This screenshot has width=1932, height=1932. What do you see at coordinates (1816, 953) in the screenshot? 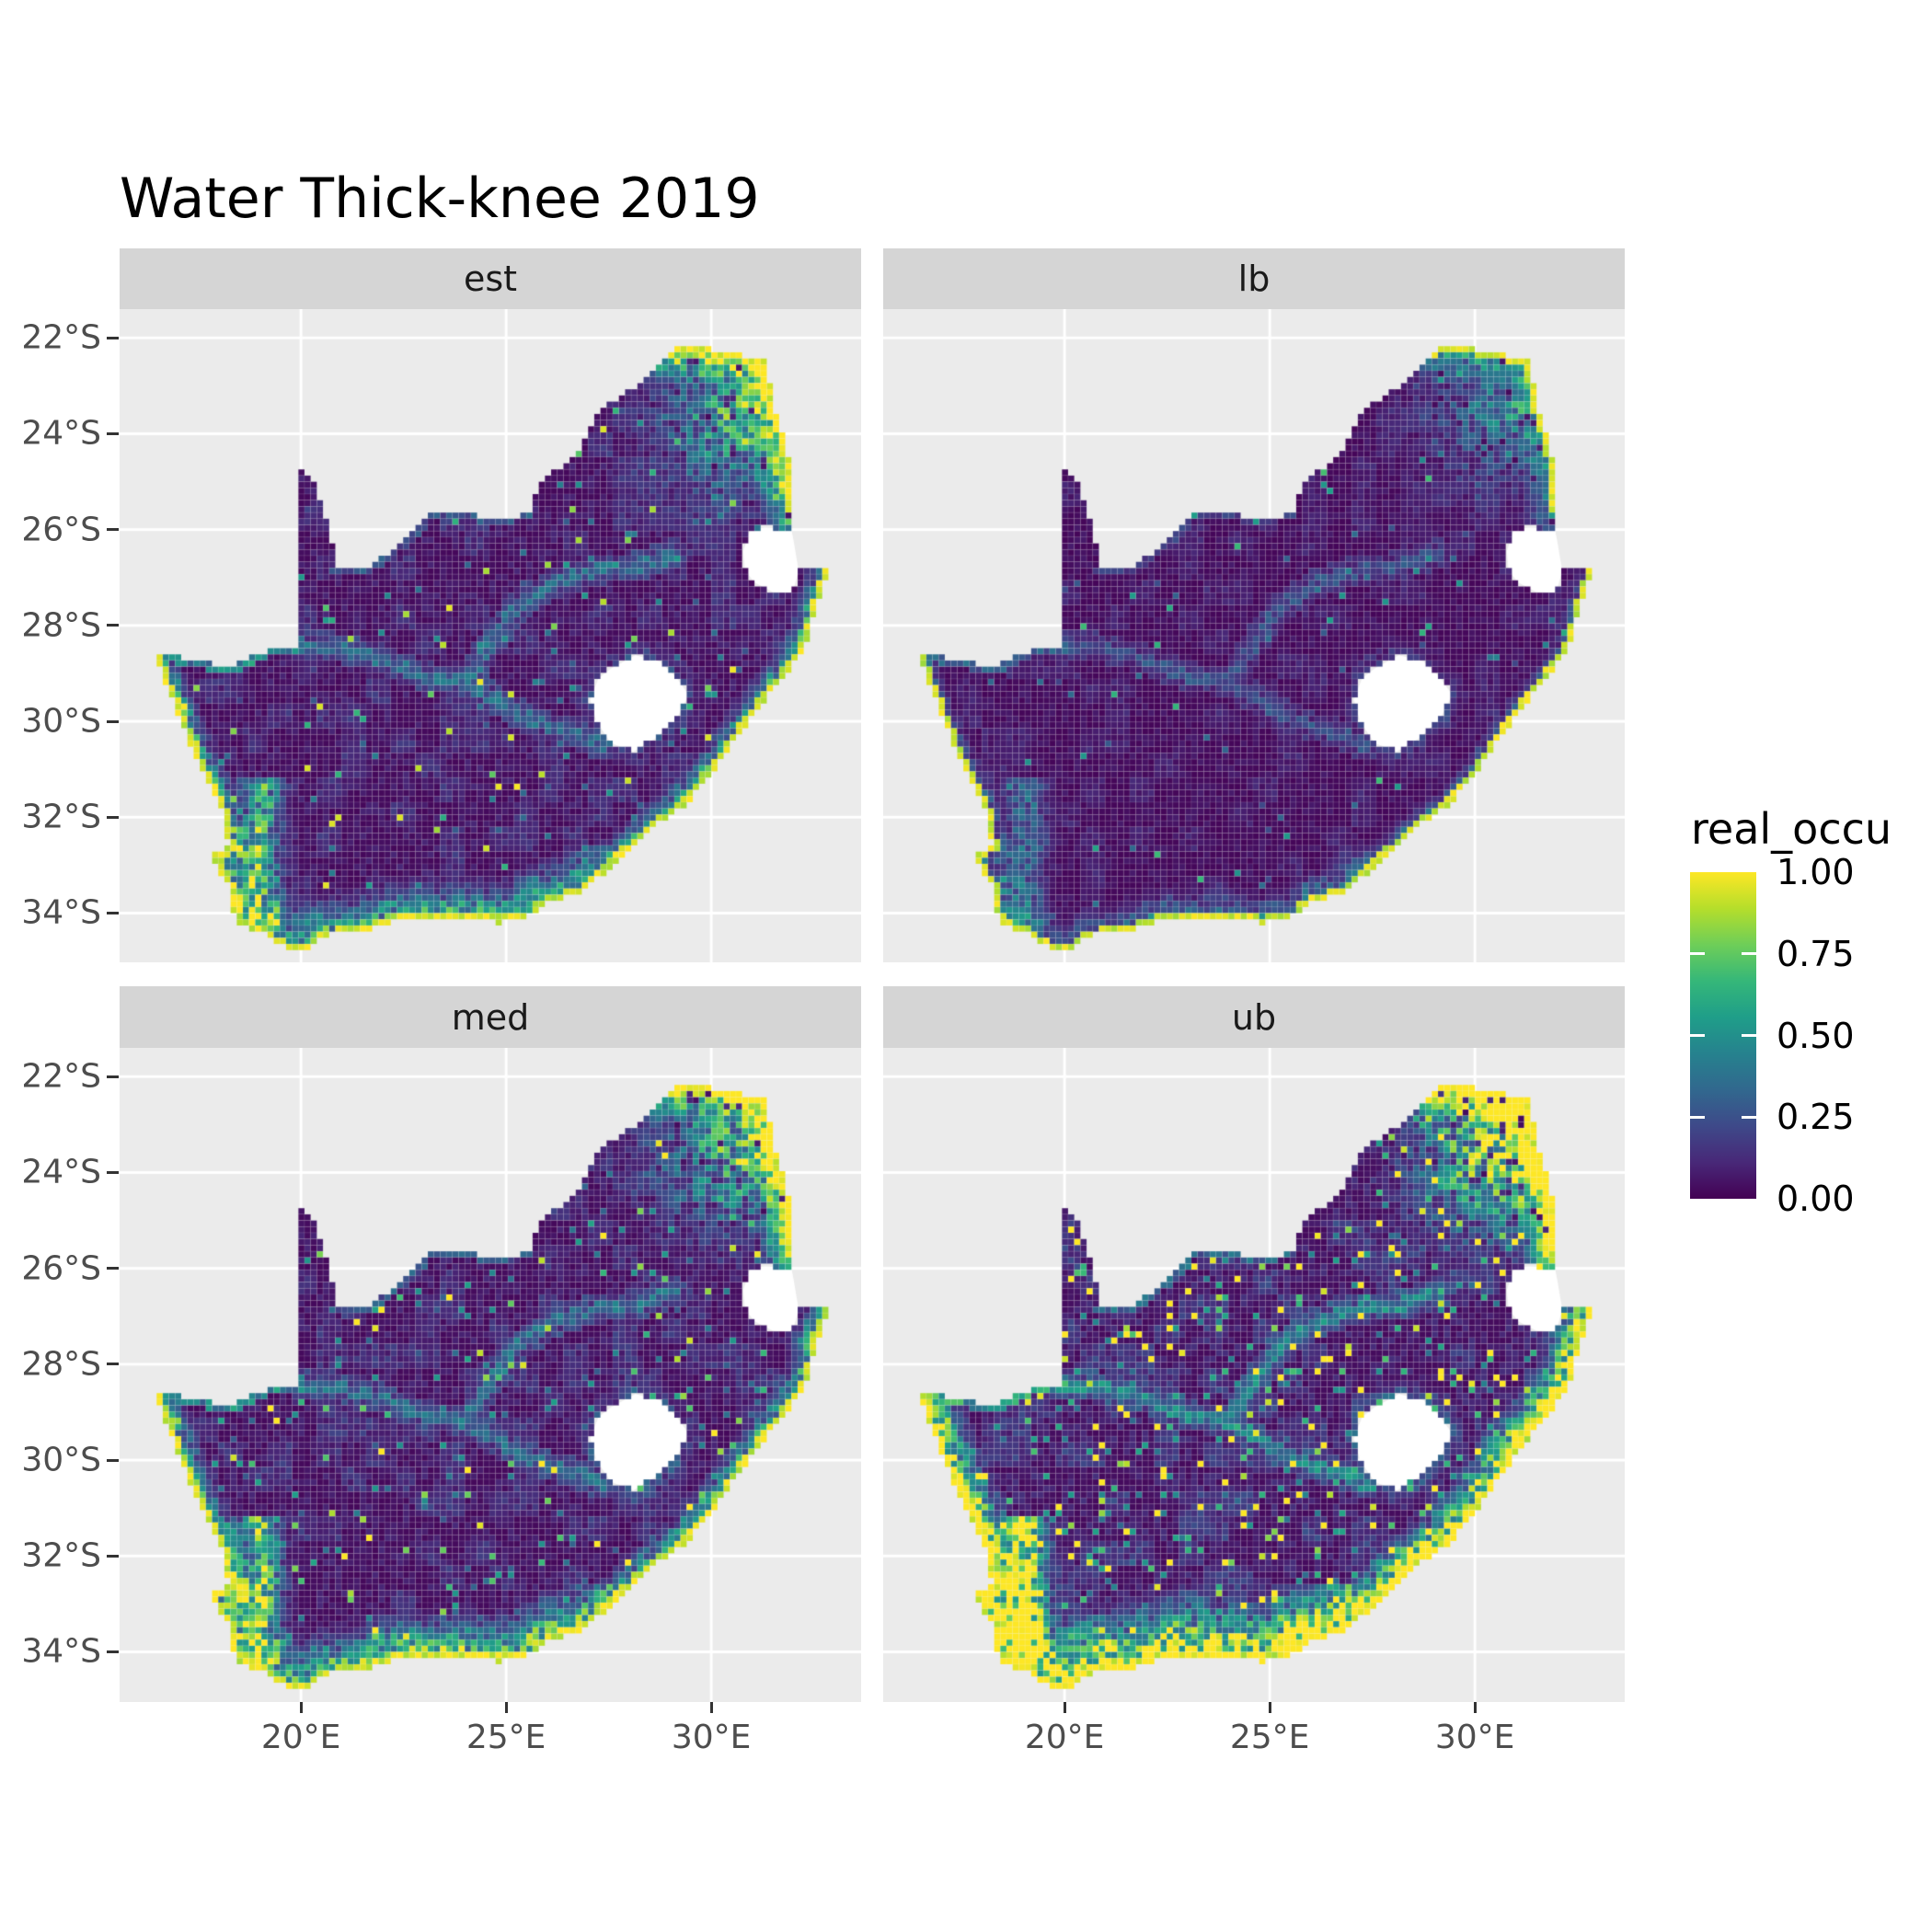
I see `legend-label: 0.75` at bounding box center [1816, 953].